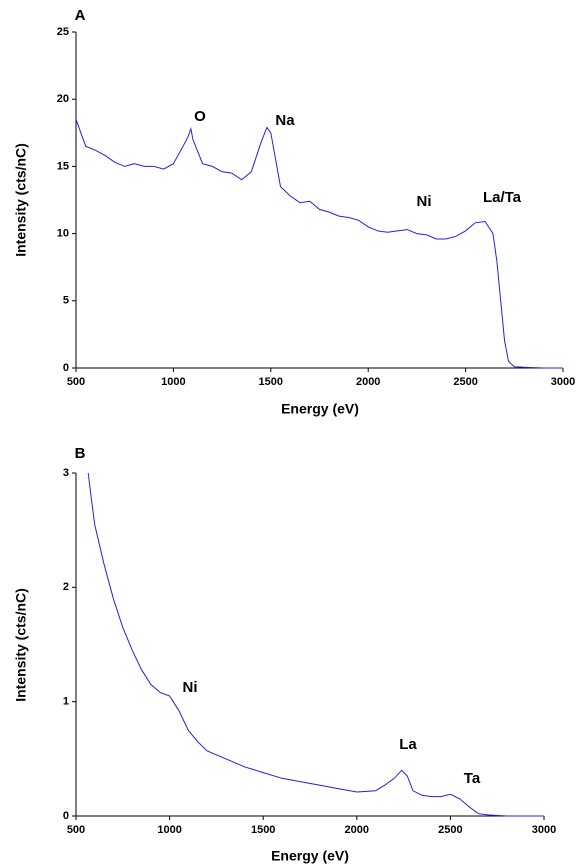 The image size is (576, 866). I want to click on peak-annotation: La, so click(408, 744).